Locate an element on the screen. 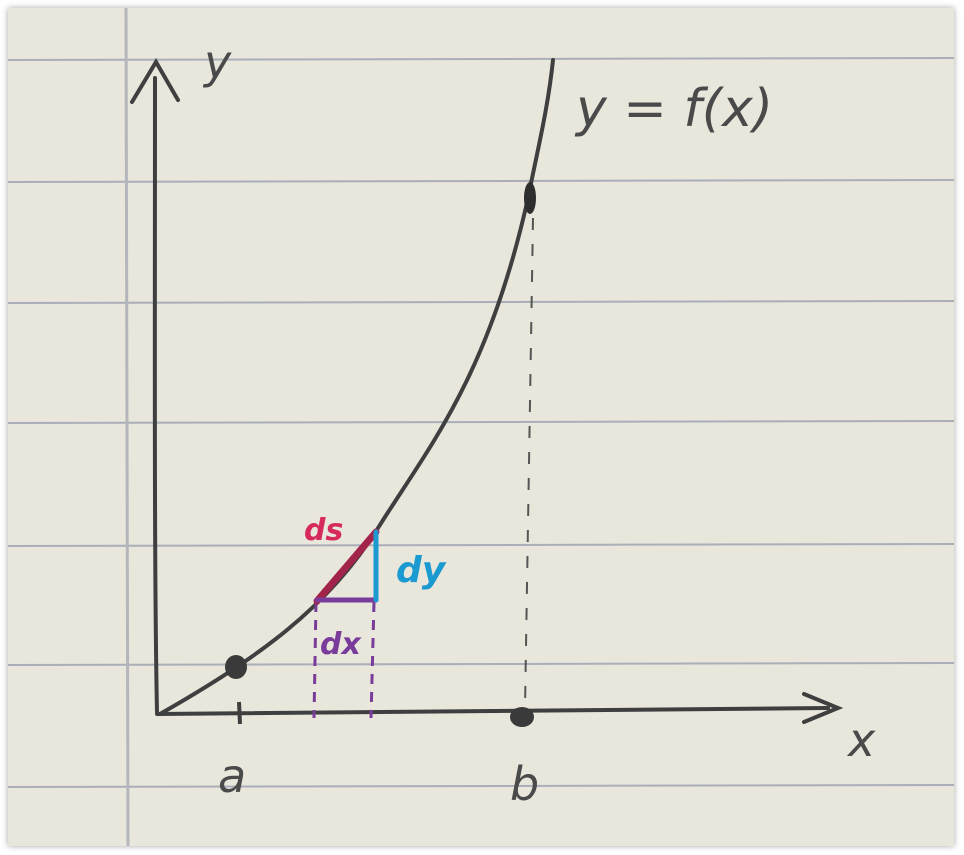 This screenshot has width=964, height=855. y-axis-label: y is located at coordinates (217, 62).